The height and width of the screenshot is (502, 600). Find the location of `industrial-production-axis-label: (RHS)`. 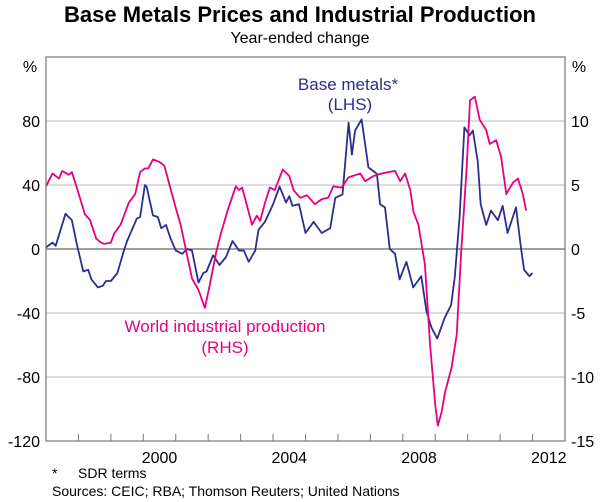

industrial-production-axis-label: (RHS) is located at coordinates (224, 347).